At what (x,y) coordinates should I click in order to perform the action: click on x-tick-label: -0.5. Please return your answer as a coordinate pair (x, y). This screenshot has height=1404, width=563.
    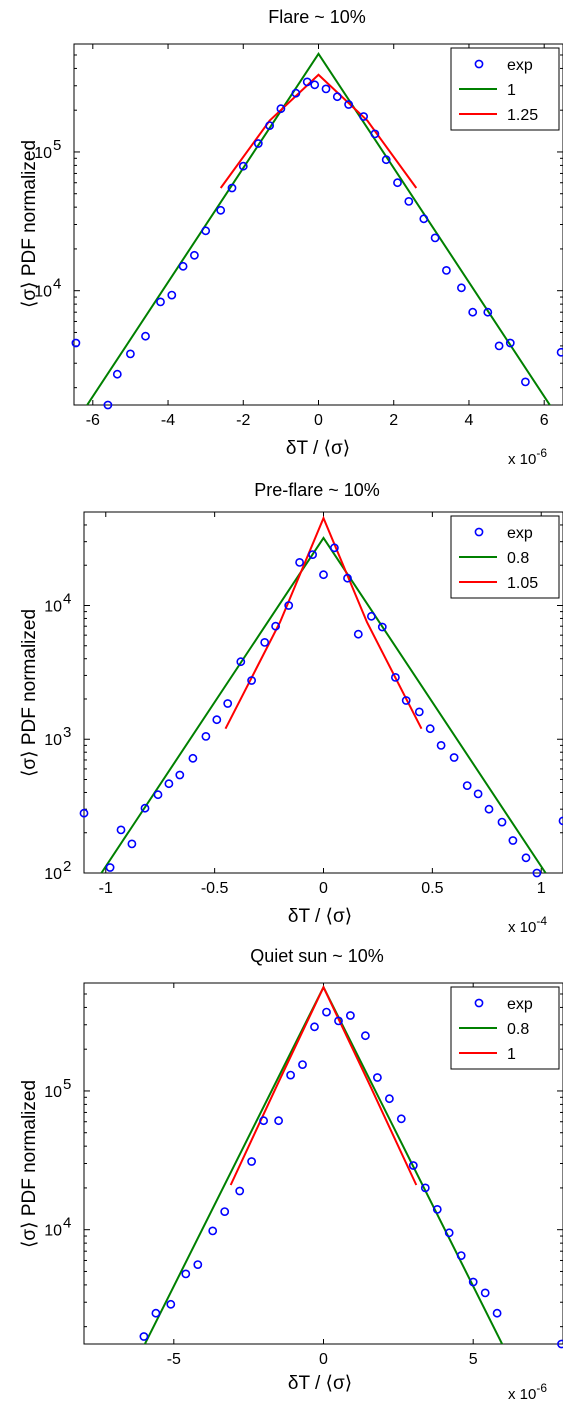
    Looking at the image, I should click on (215, 888).